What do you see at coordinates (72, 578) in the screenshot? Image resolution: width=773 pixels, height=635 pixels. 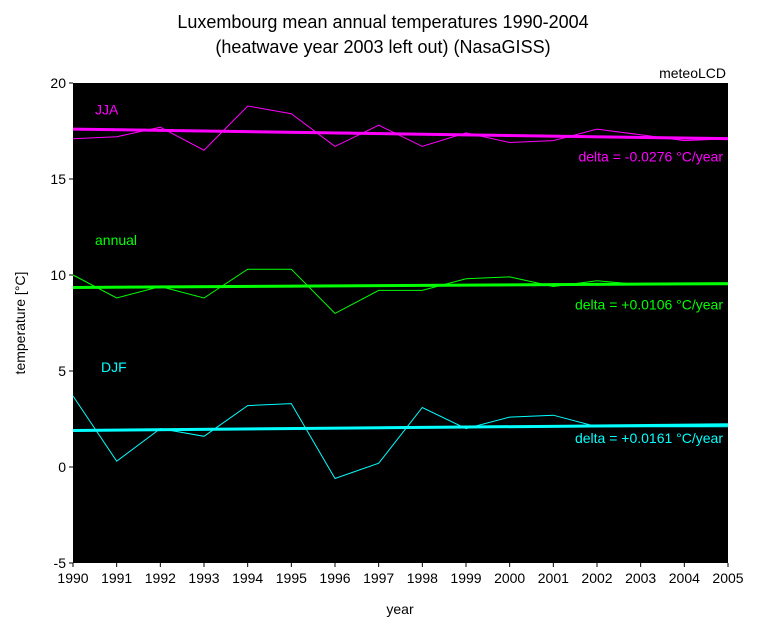 I see `x-tick-label: 1990` at bounding box center [72, 578].